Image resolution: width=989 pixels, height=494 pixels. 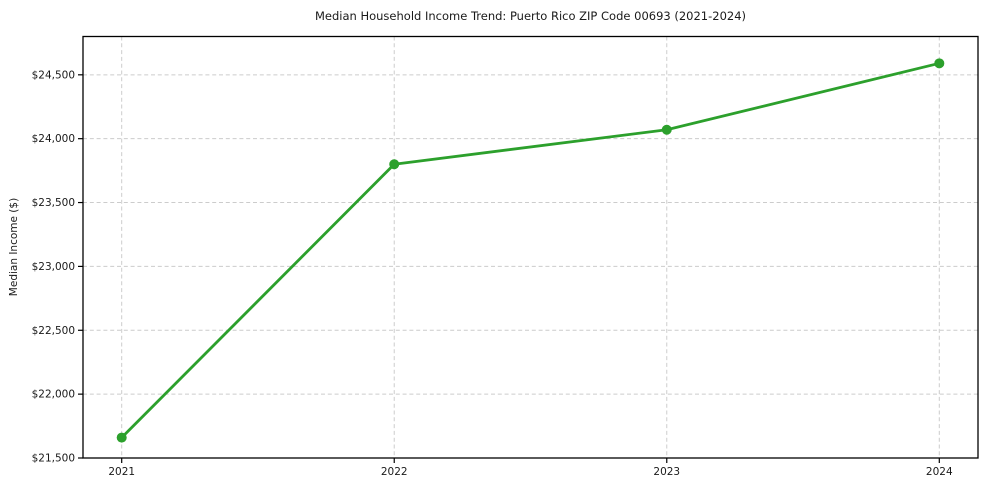 What do you see at coordinates (53, 331) in the screenshot?
I see `y-tick-label: $22,500` at bounding box center [53, 331].